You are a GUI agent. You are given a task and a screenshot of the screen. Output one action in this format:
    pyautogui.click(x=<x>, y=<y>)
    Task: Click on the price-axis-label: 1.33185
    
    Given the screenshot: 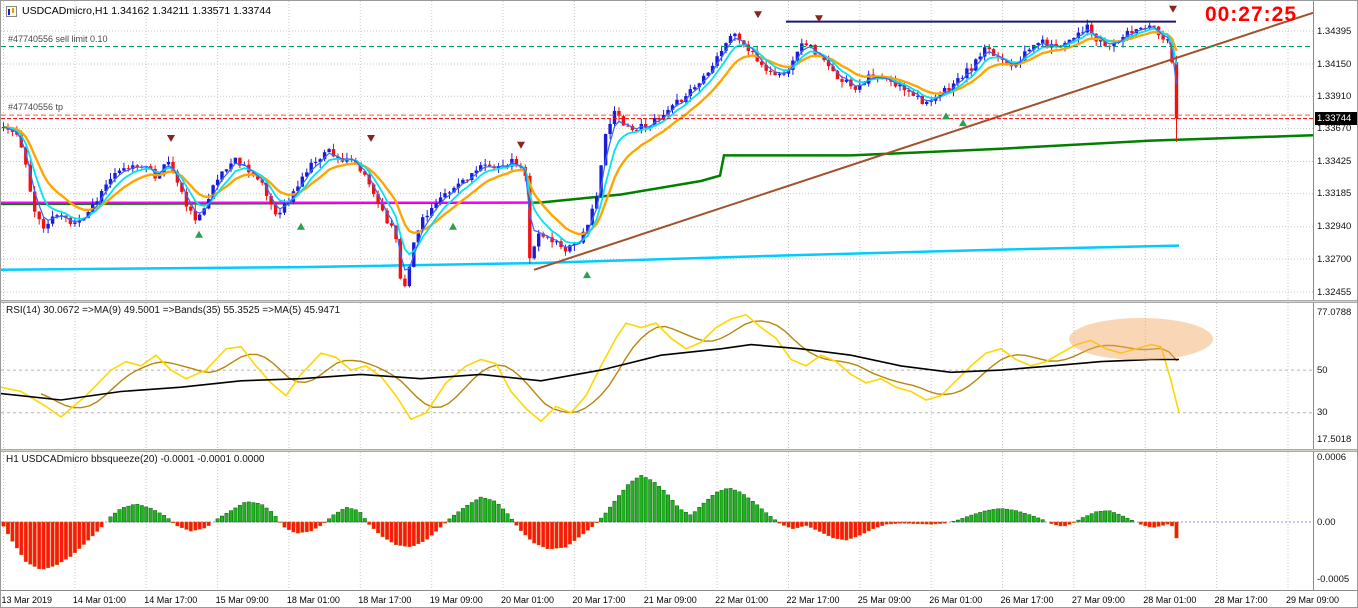 What is the action you would take?
    pyautogui.click(x=1334, y=194)
    